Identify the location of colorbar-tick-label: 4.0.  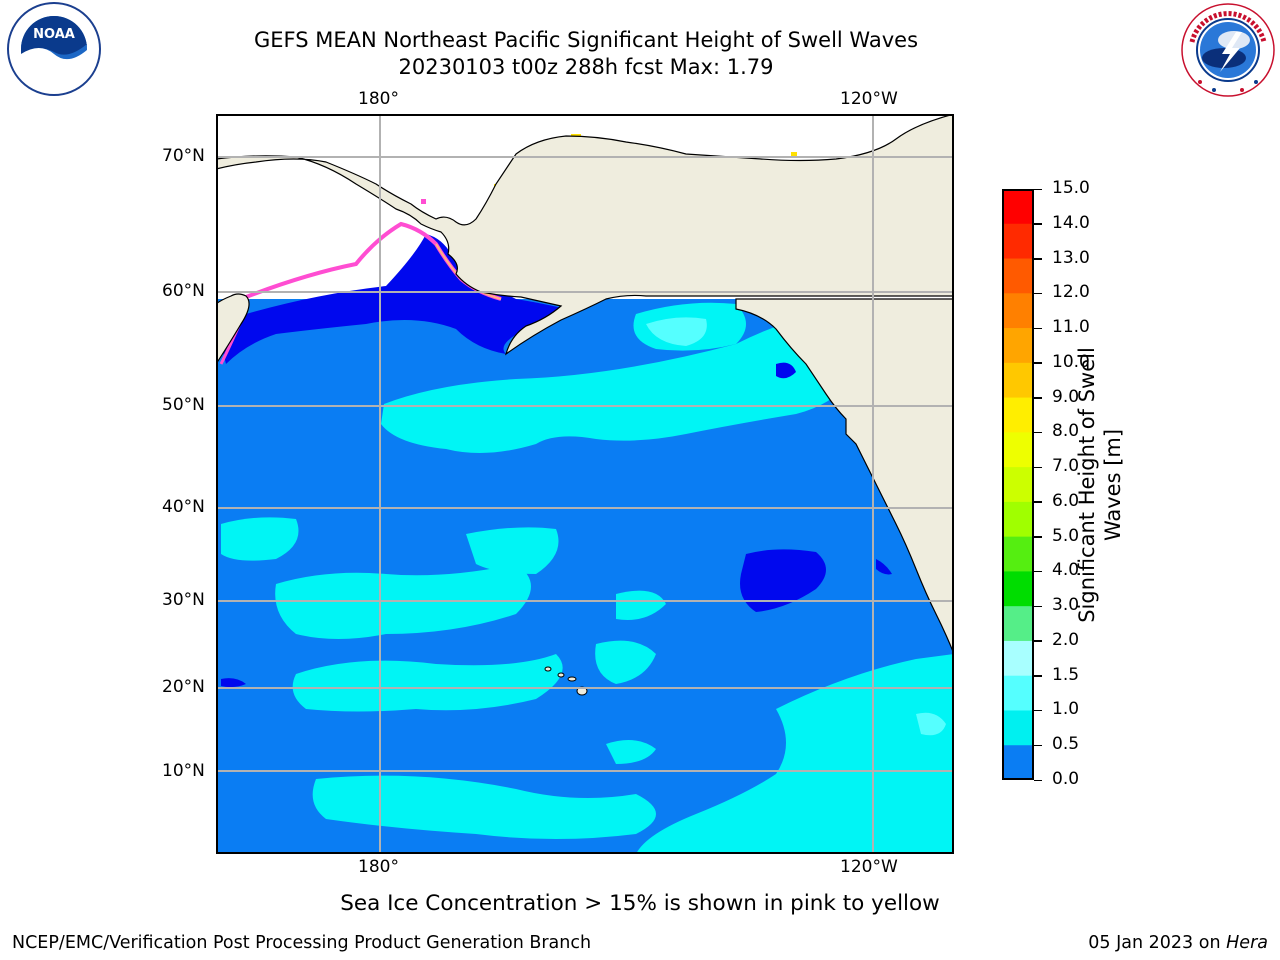
(1066, 570).